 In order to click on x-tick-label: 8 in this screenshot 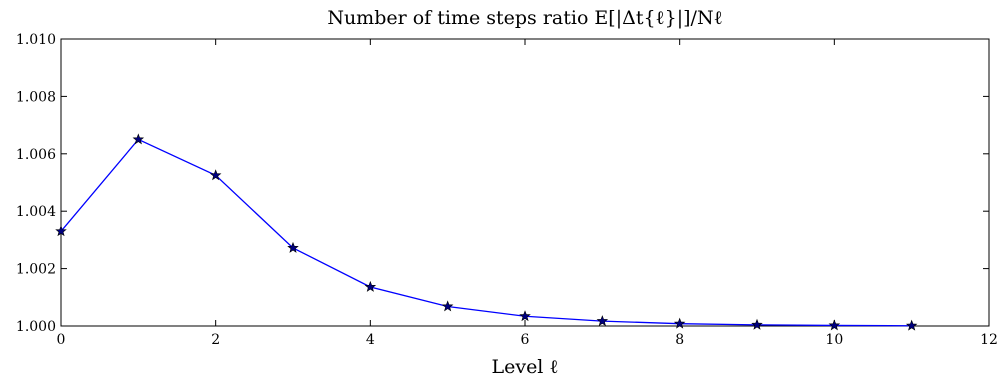, I will do `click(679, 340)`.